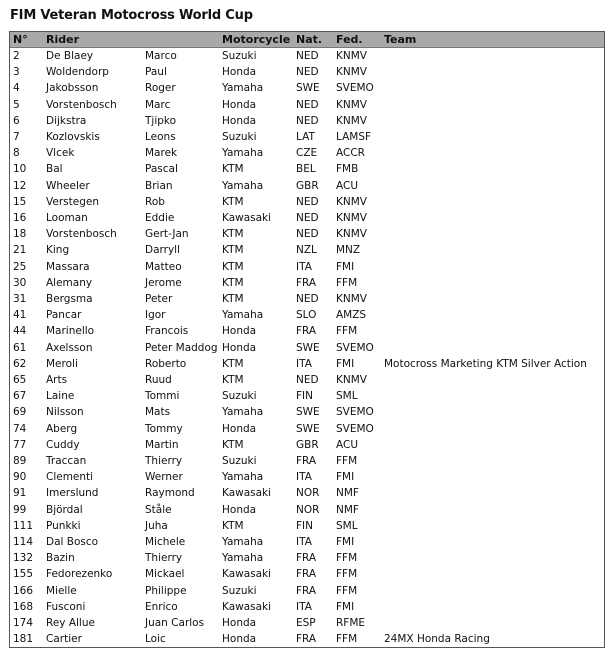 The height and width of the screenshot is (655, 614). Describe the element at coordinates (156, 525) in the screenshot. I see `cell-first-name: Juha` at that location.